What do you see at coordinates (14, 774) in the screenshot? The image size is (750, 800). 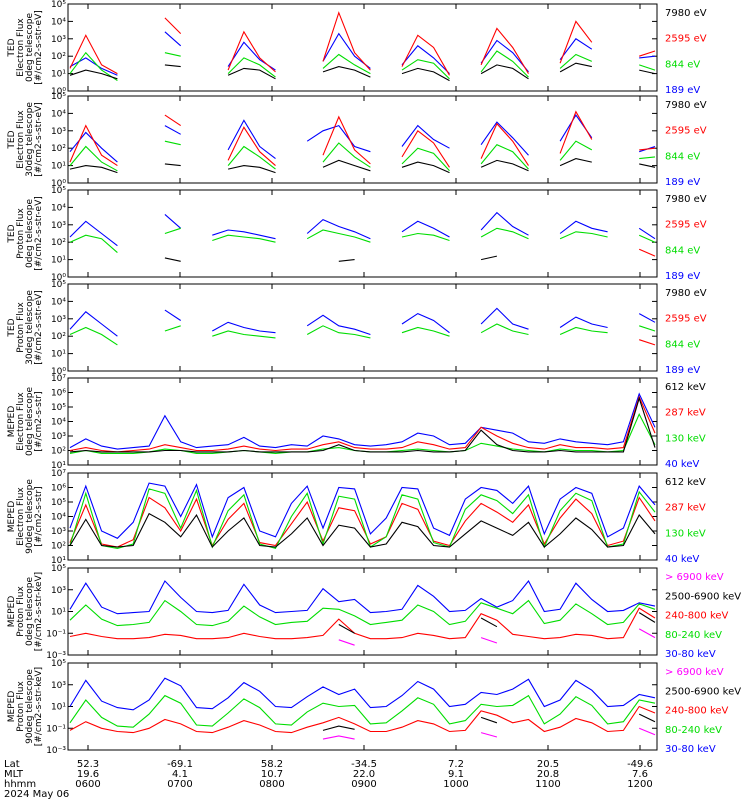 I see `footer-mlt-label: MLT` at bounding box center [14, 774].